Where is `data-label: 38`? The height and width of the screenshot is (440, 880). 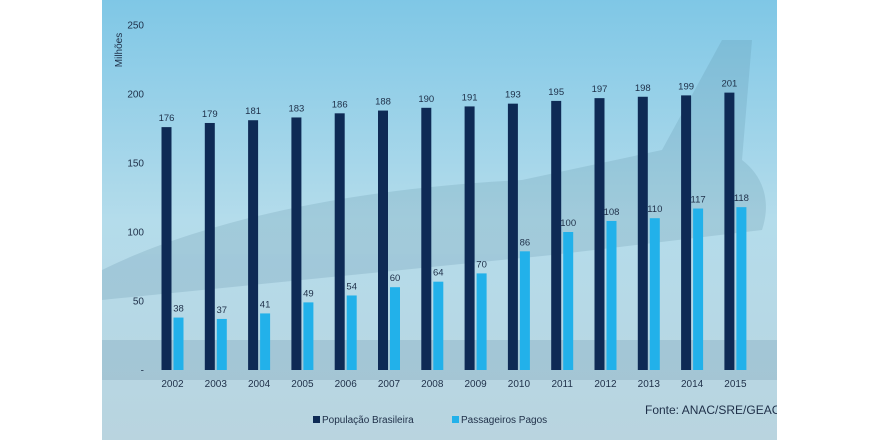
data-label: 38 is located at coordinates (178, 309).